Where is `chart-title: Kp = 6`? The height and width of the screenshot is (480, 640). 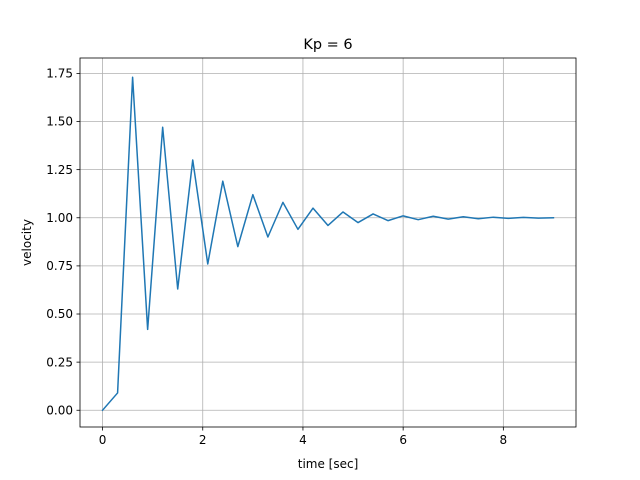 chart-title: Kp = 6 is located at coordinates (327, 45).